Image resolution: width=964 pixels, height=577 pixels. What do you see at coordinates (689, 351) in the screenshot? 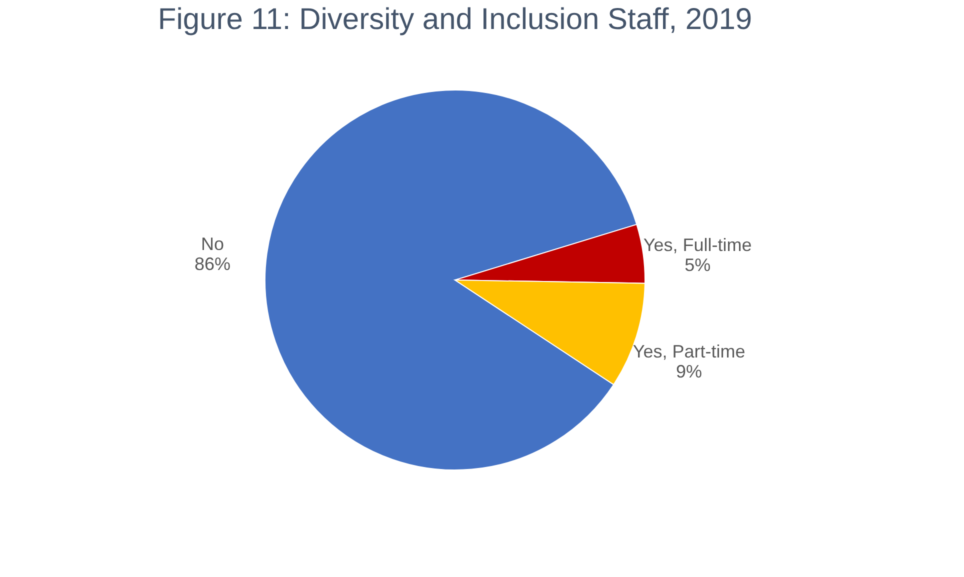
I see `slice-label: Yes, Part-time` at bounding box center [689, 351].